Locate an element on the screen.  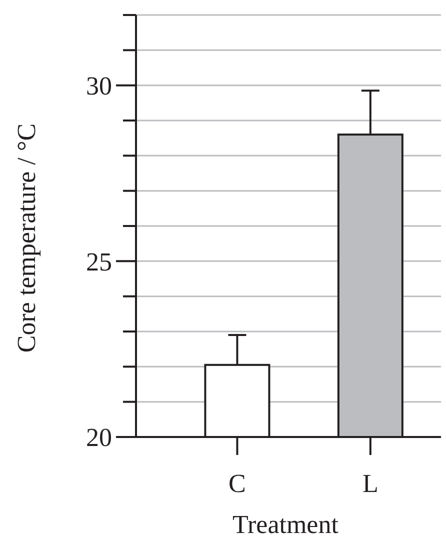
y-axis-title: Core temperature / °C is located at coordinates (26, 238).